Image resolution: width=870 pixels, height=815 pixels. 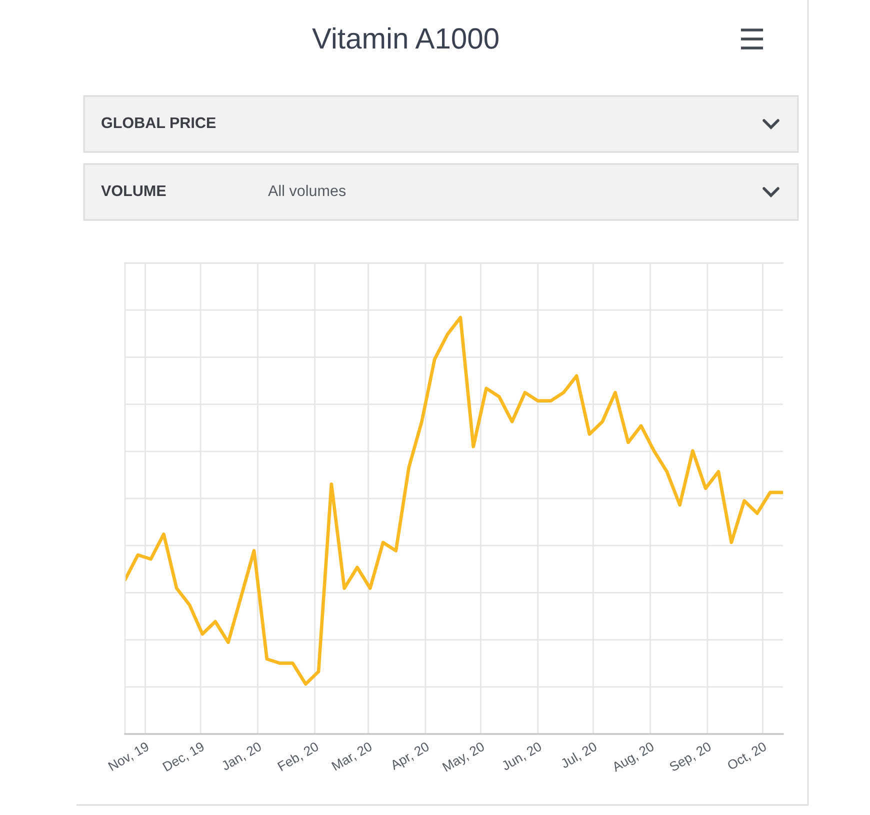 I want to click on x-tick-label: Sep, 20, so click(x=691, y=758).